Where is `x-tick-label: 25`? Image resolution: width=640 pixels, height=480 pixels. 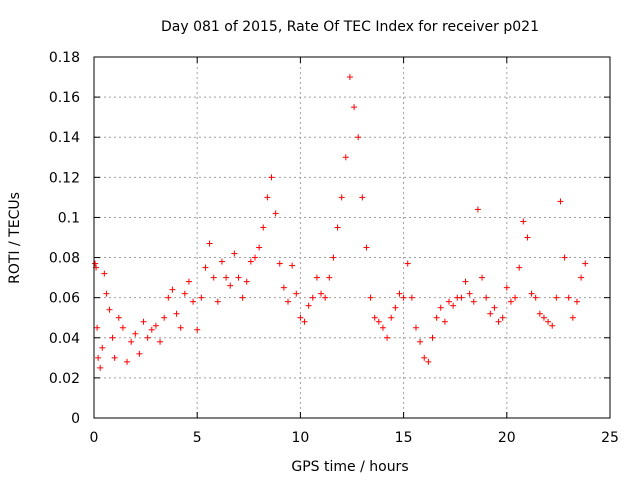 x-tick-label: 25 is located at coordinates (610, 438).